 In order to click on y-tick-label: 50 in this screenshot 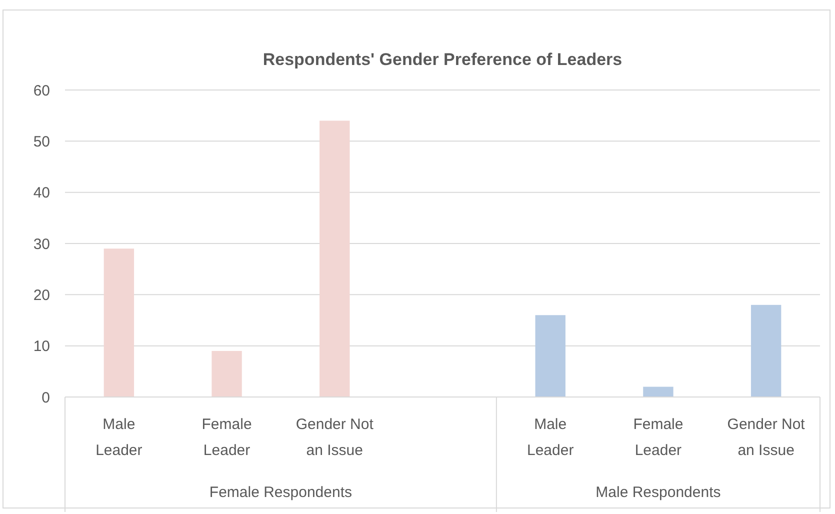, I will do `click(41, 141)`.